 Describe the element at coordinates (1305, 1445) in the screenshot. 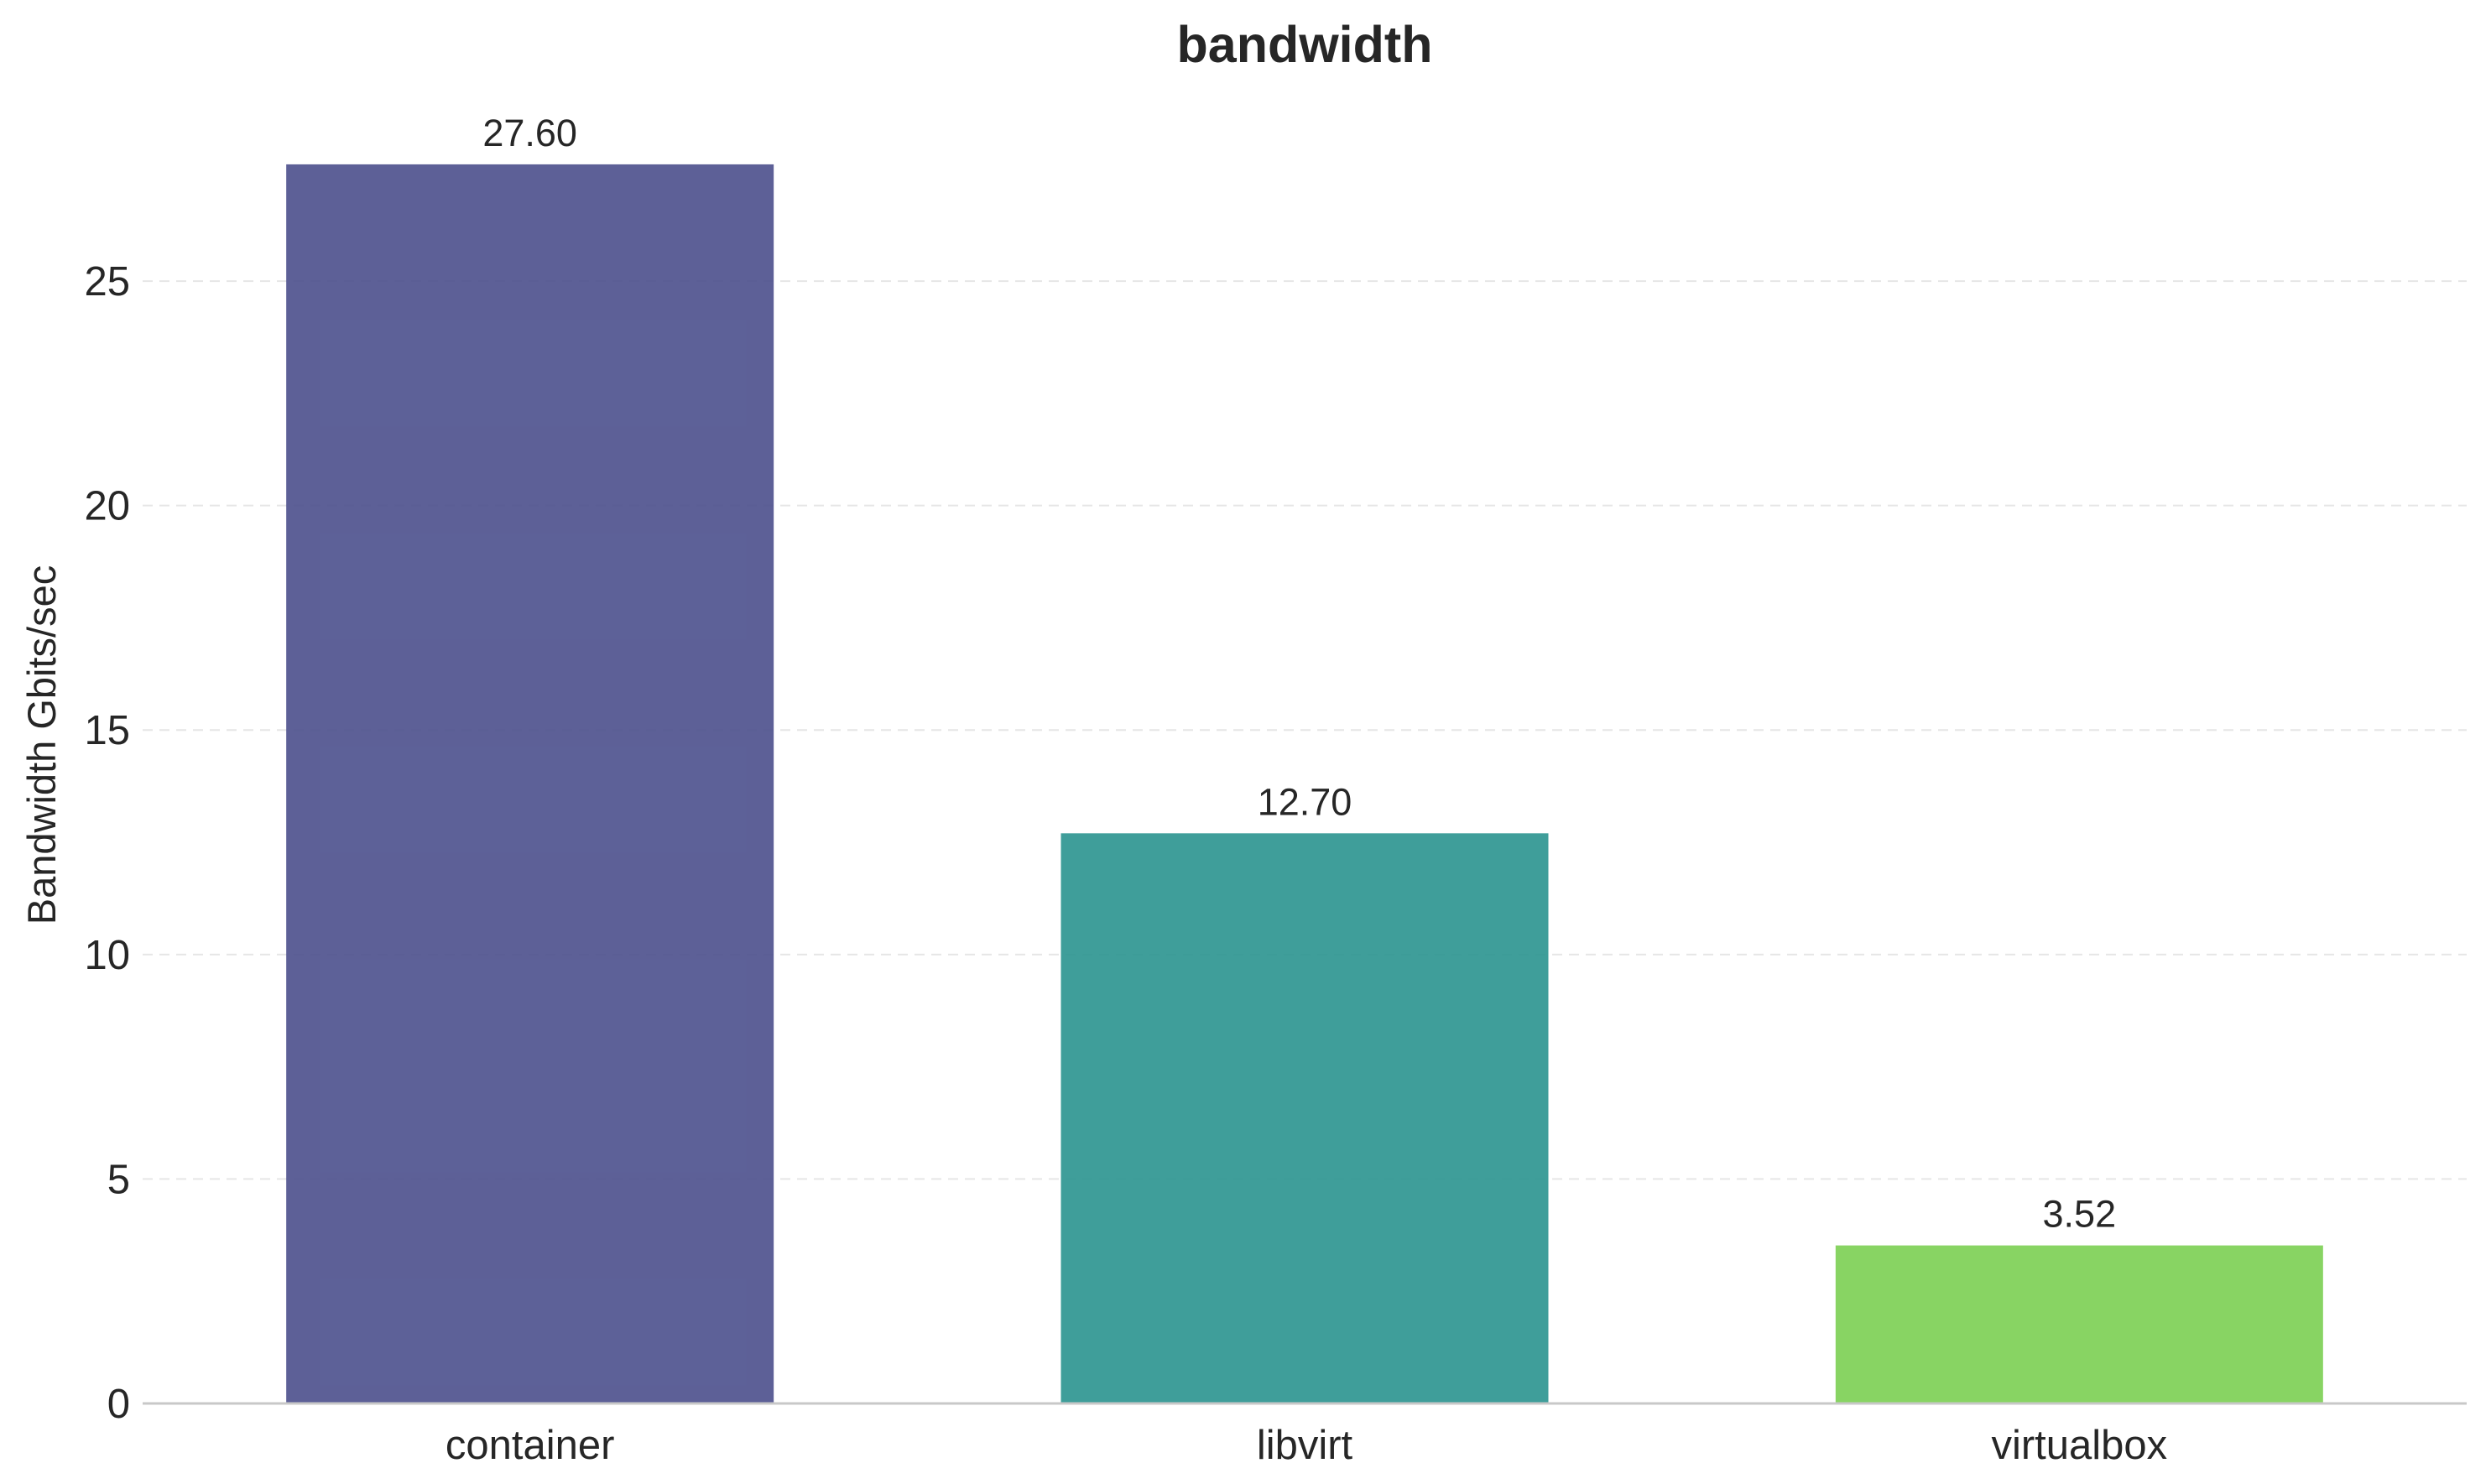

I see `x-tick-label-libvirt: libvirt` at that location.